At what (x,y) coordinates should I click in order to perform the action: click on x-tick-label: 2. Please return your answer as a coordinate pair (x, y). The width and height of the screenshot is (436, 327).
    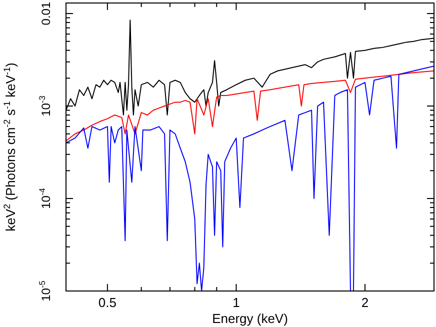
    Looking at the image, I should click on (365, 302).